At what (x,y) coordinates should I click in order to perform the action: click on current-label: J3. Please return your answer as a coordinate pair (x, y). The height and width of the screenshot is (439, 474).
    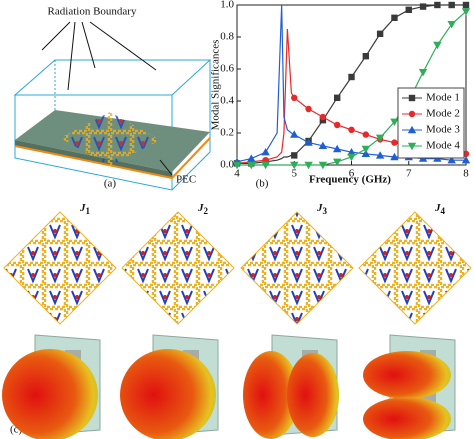
    Looking at the image, I should click on (322, 209).